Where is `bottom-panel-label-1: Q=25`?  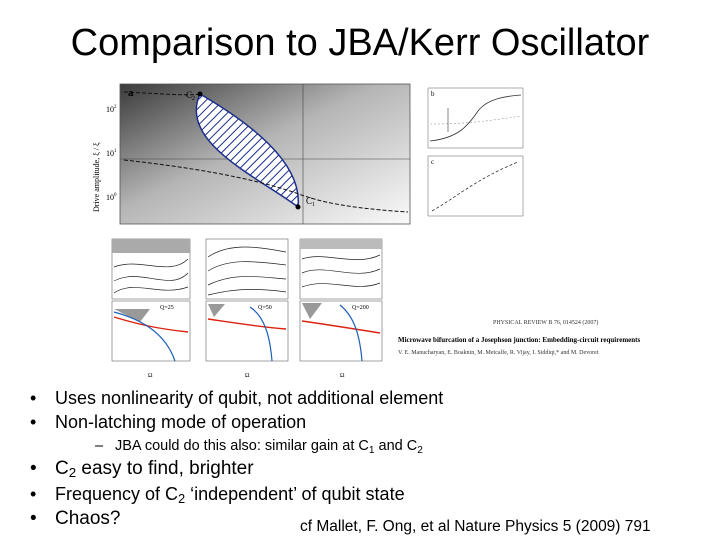 bottom-panel-label-1: Q=25 is located at coordinates (167, 308).